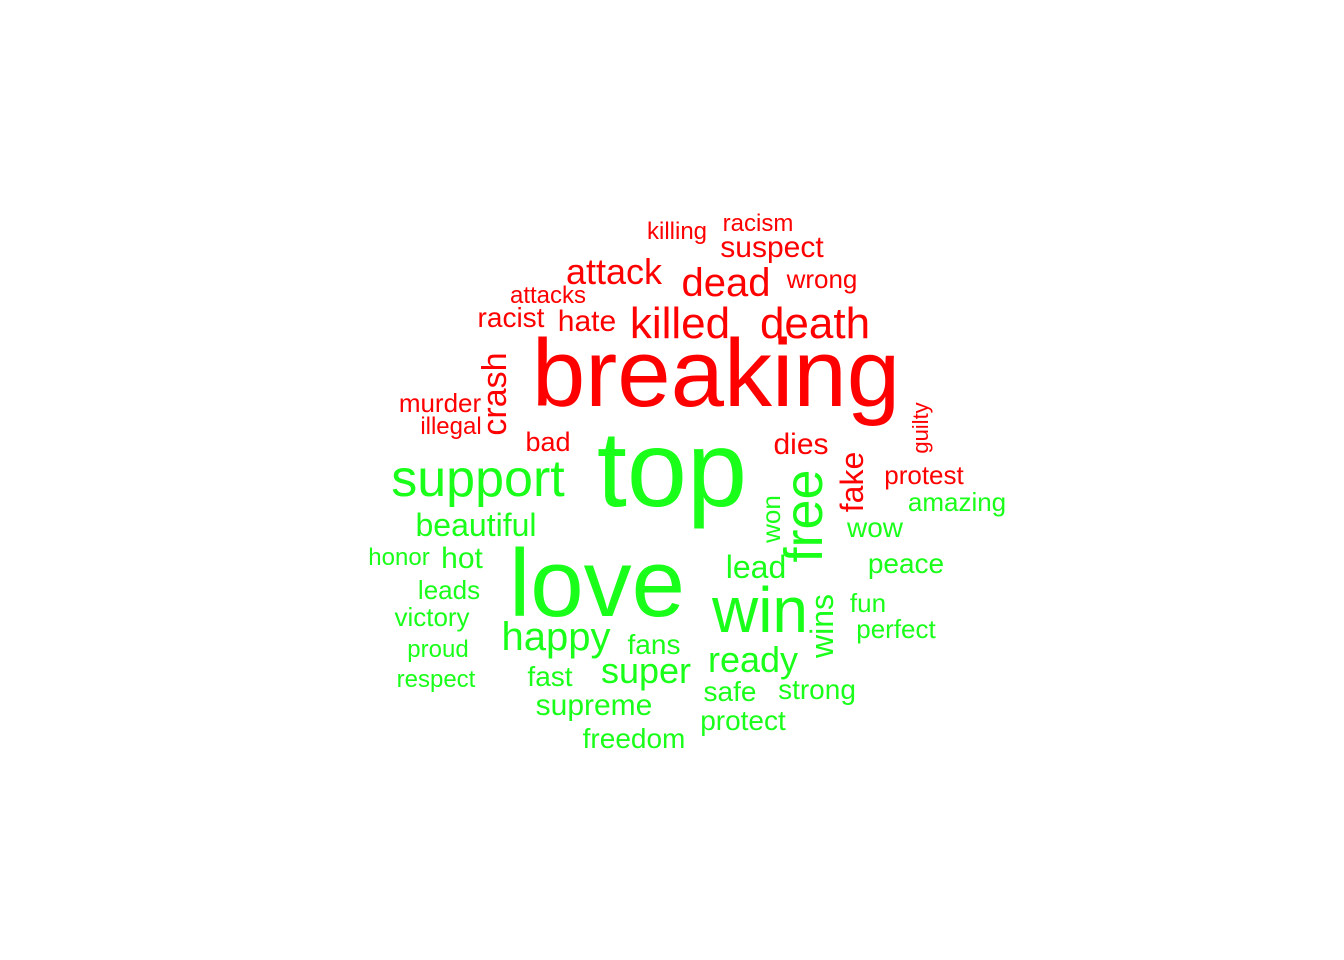 Image resolution: width=1344 pixels, height=960 pixels. Describe the element at coordinates (920, 427) in the screenshot. I see `word-guilty: guilty` at that location.